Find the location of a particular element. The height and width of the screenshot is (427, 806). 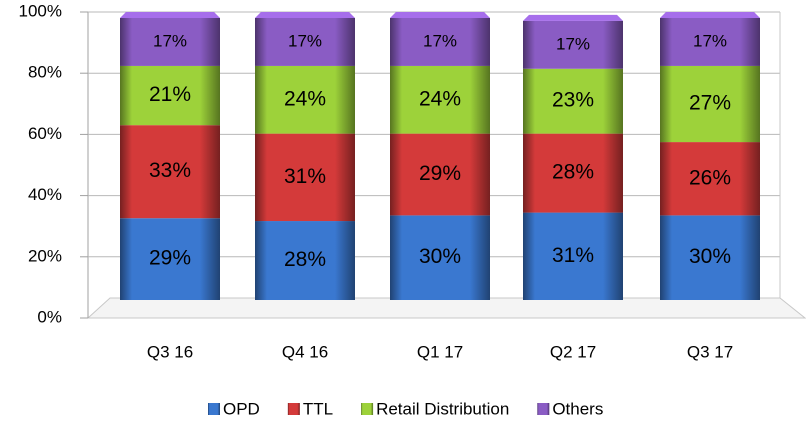

y-tick-label: 100% is located at coordinates (40, 10).